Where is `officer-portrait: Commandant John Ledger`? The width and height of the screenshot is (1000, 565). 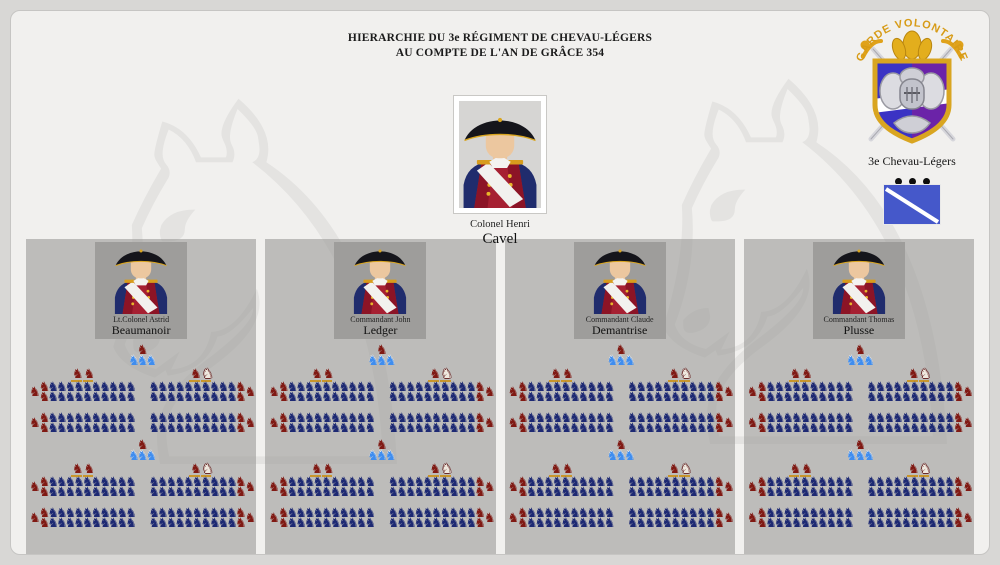 officer-portrait: Commandant John Ledger is located at coordinates (380, 290).